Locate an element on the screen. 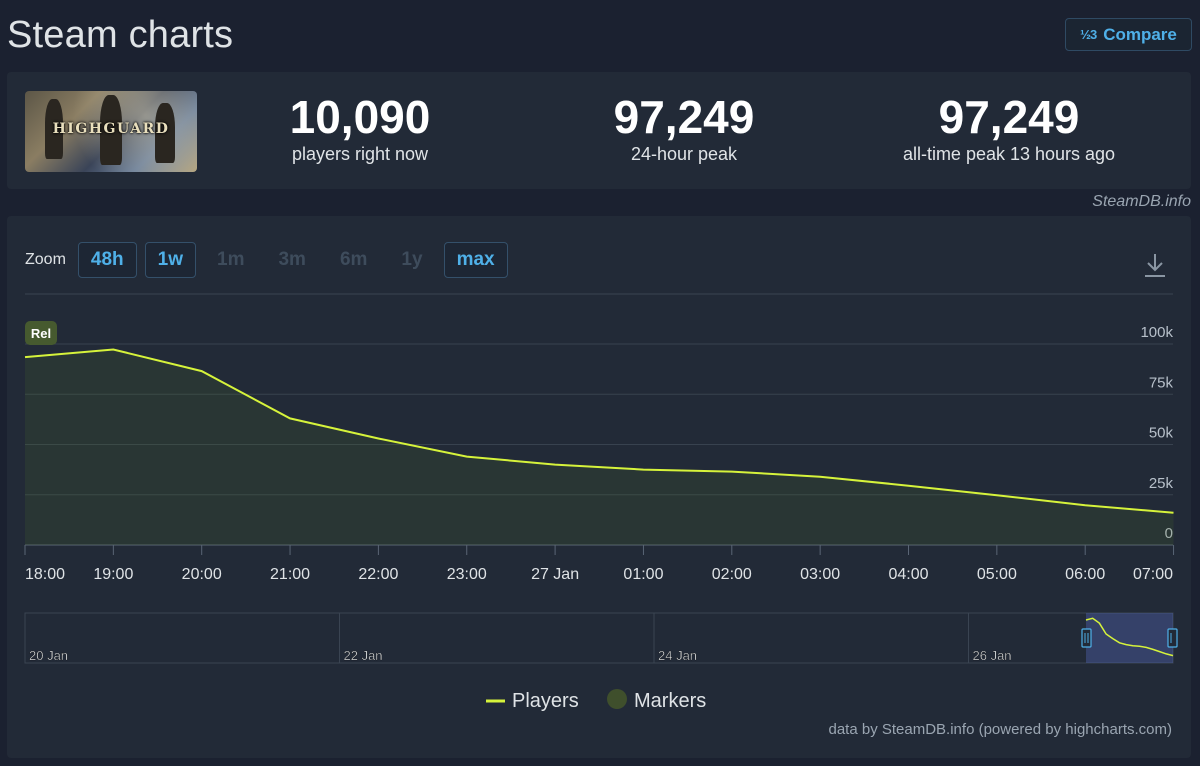  navigator-line is located at coordinates (1129, 637).